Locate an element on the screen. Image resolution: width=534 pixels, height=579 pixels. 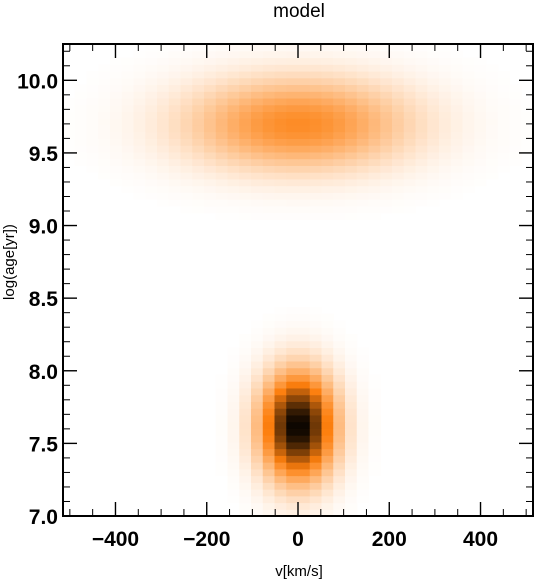
y-axis-label: log(age[yr]) is located at coordinates (9, 262).